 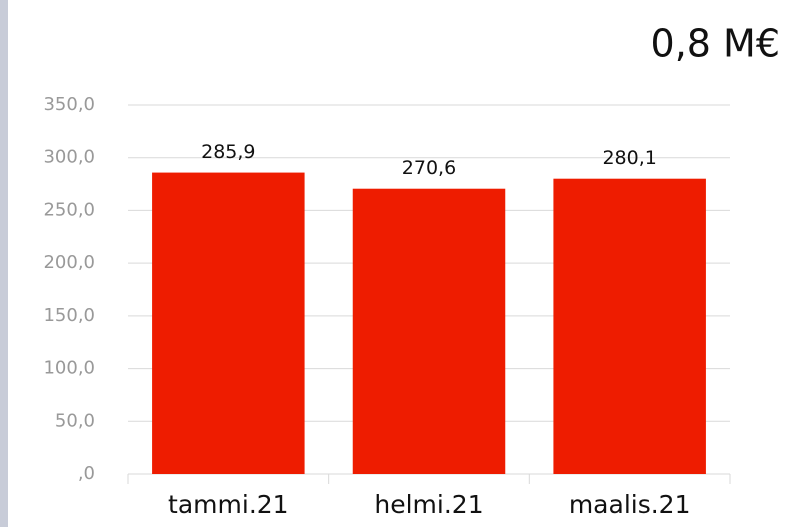 I want to click on x-tick-label: tammi.21, so click(x=228, y=504).